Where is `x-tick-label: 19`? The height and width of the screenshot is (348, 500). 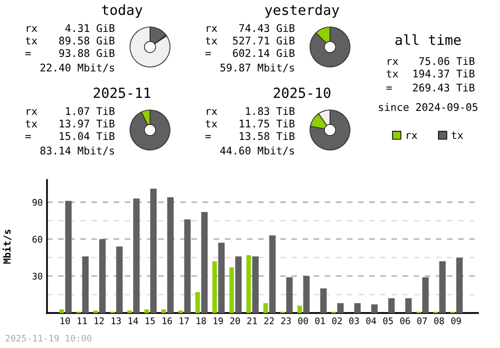 x-tick-label: 19 is located at coordinates (218, 320).